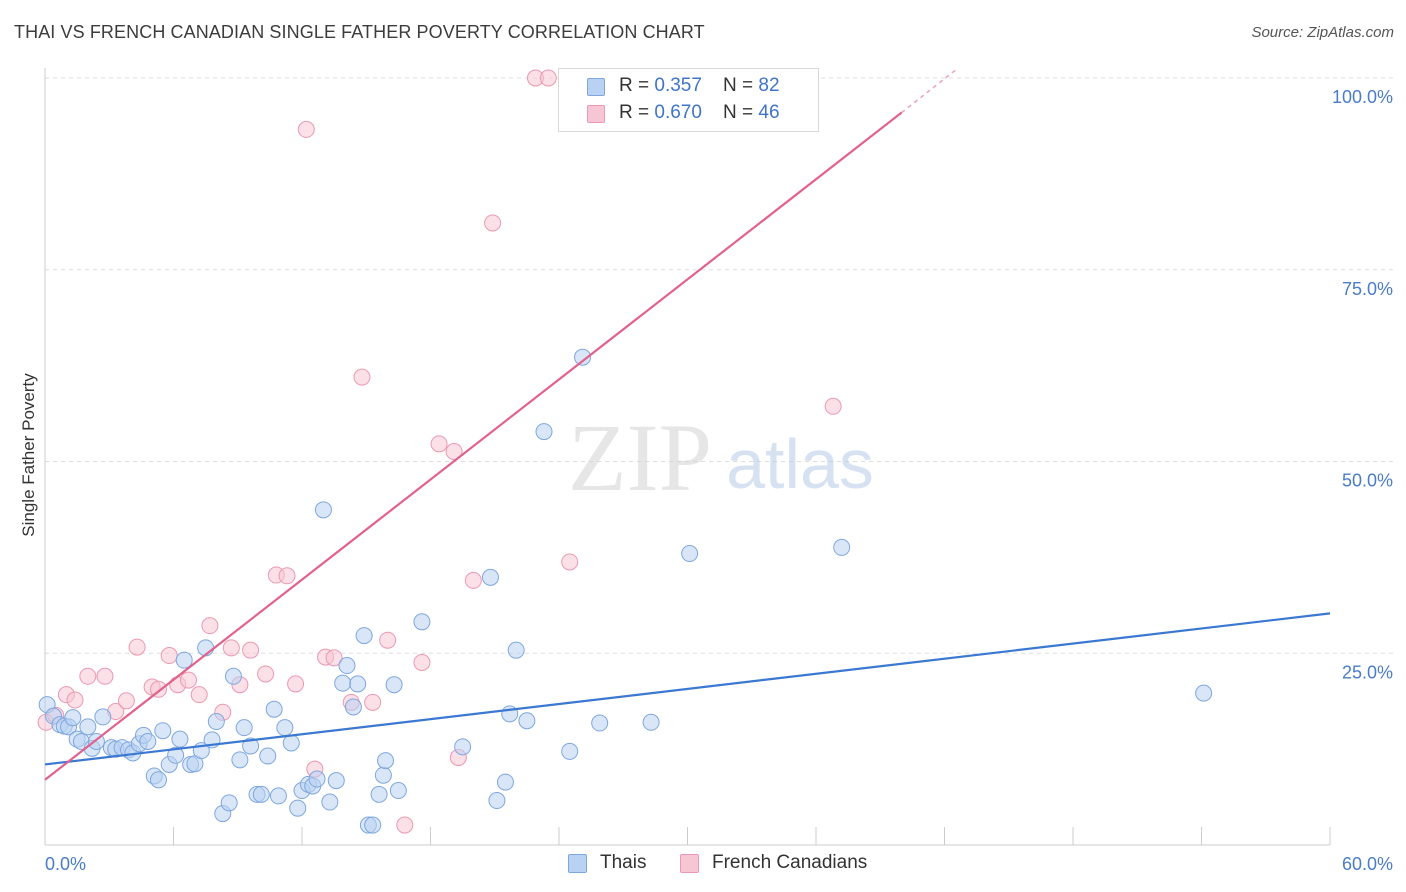 The image size is (1406, 892). Describe the element at coordinates (769, 112) in the screenshot. I see `legend-n-value: 46` at that location.